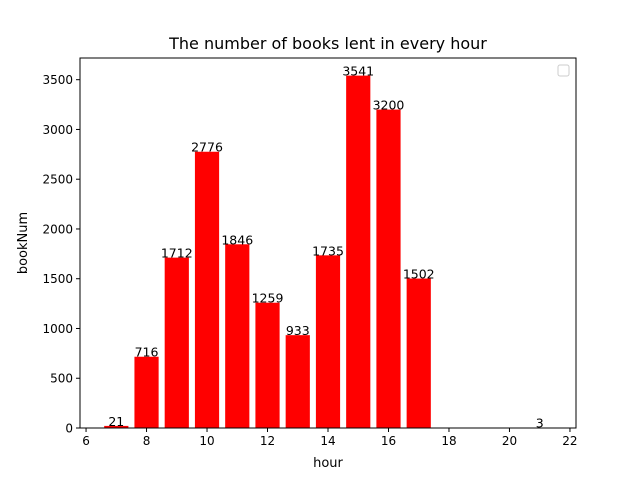 The height and width of the screenshot is (480, 640). What do you see at coordinates (207, 147) in the screenshot?
I see `data-label-hour-10: 2776` at bounding box center [207, 147].